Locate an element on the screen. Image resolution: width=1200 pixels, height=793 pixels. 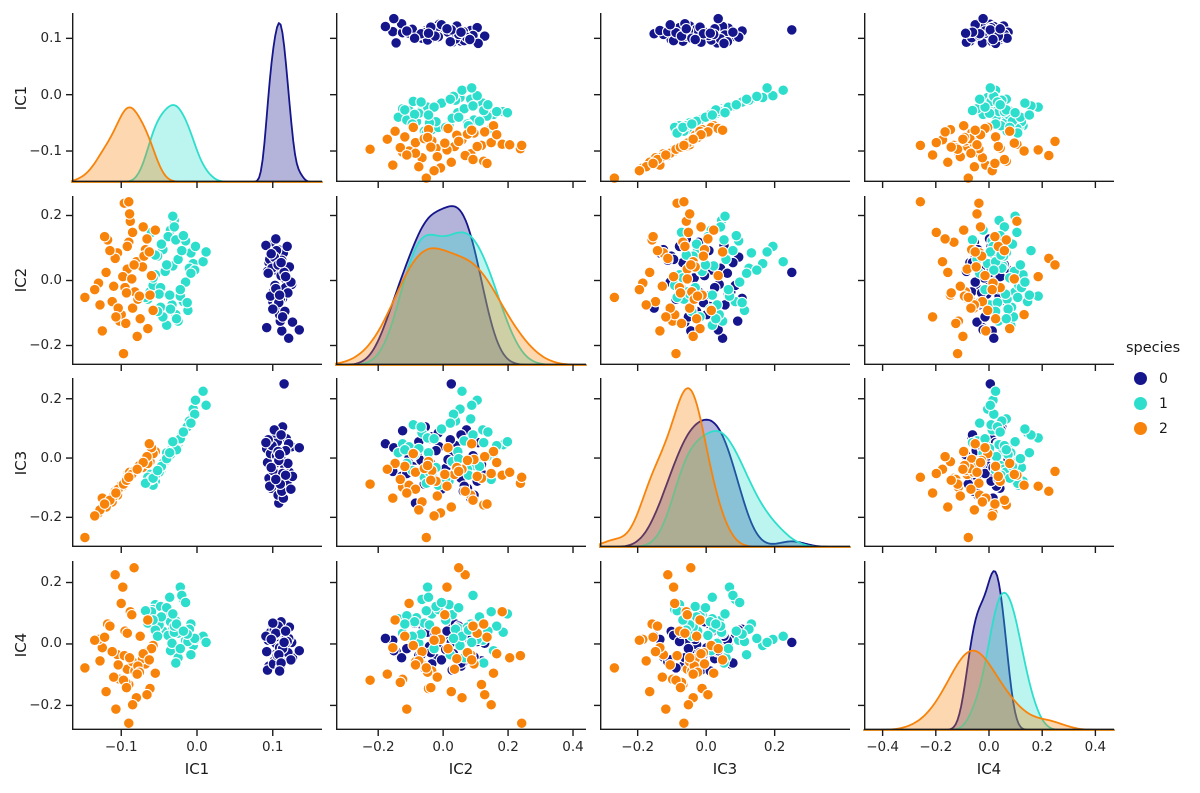
legend-entry-species-0: 0 is located at coordinates (1157, 379).